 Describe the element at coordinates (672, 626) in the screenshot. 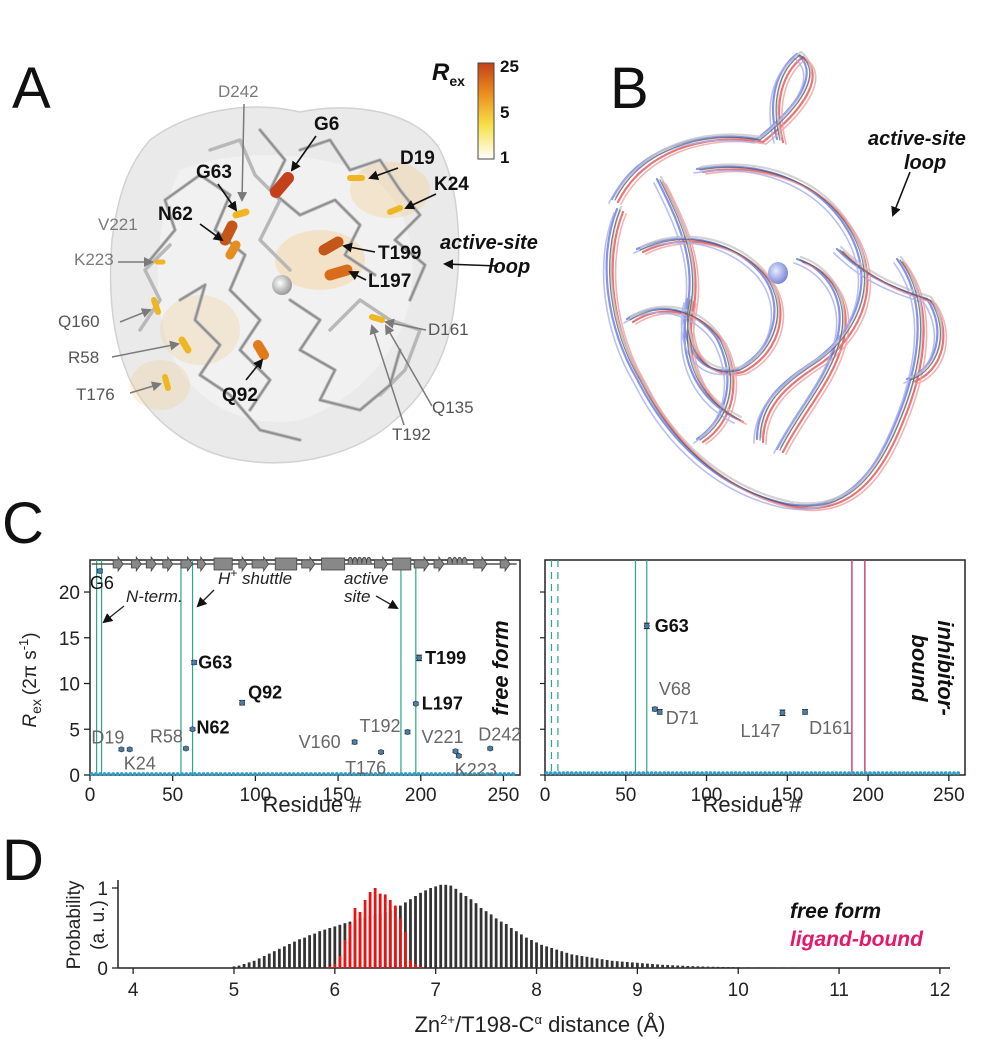

I see `point-label-g63: G63` at that location.